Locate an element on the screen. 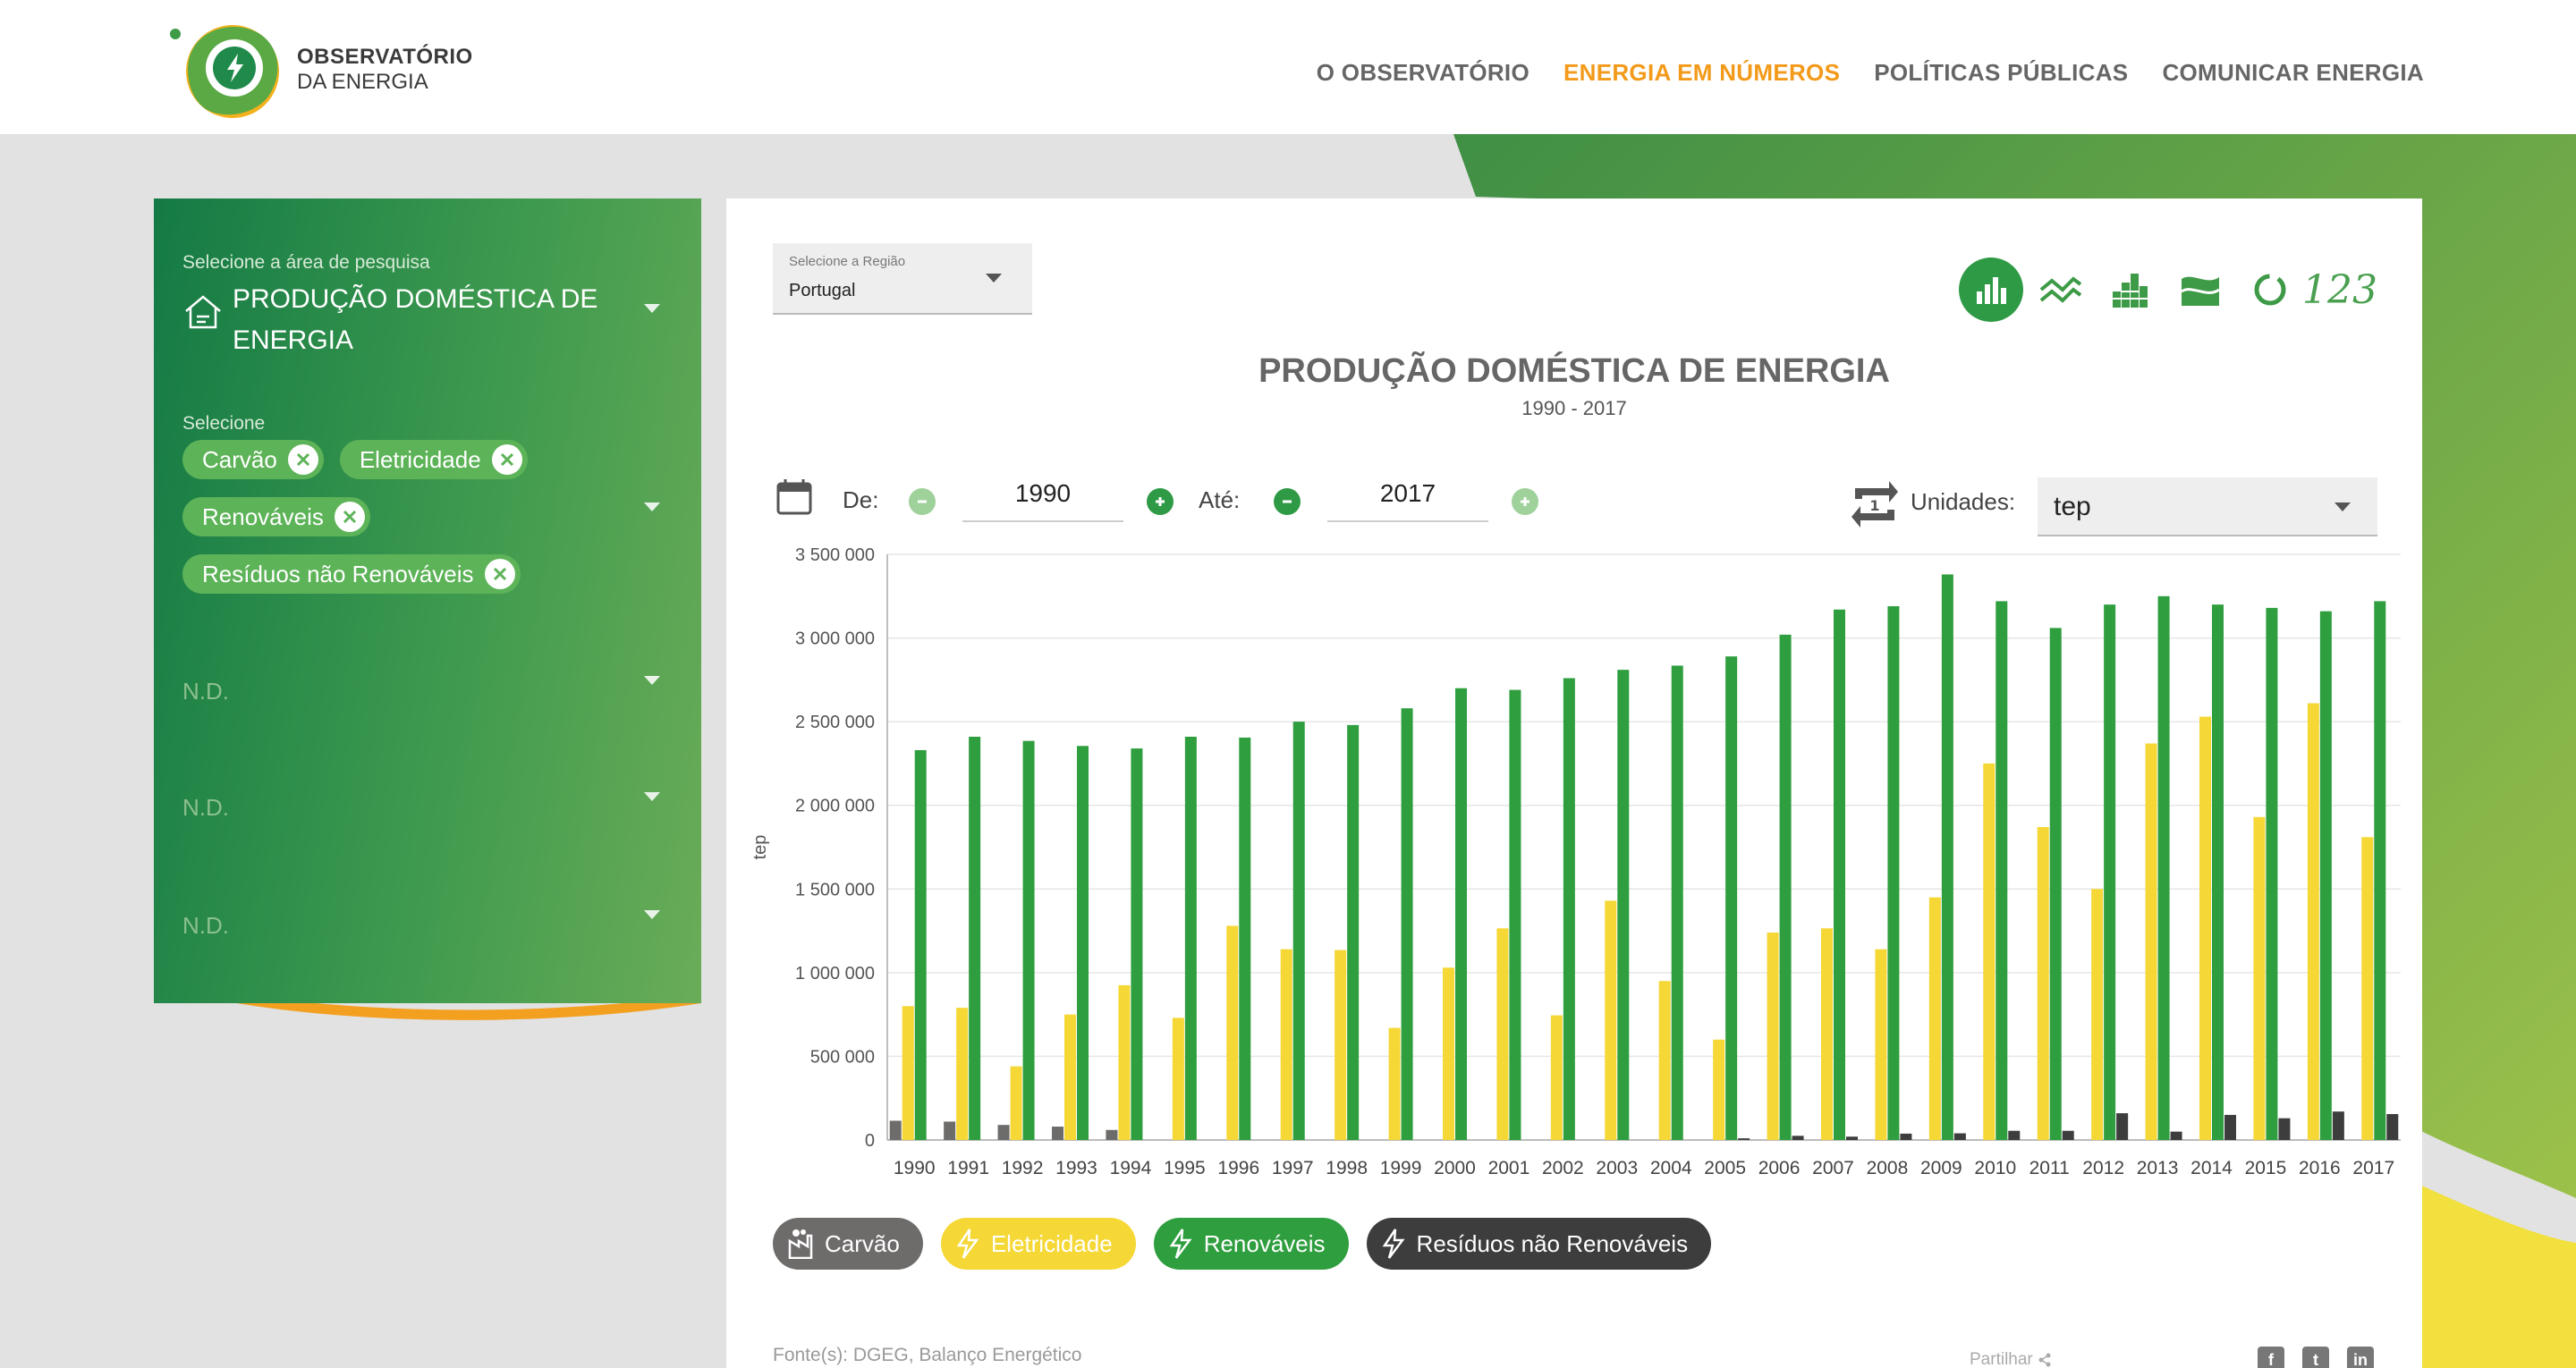 The height and width of the screenshot is (1368, 2576). chip-residuos: Resíduos não Renováveis is located at coordinates (351, 574).